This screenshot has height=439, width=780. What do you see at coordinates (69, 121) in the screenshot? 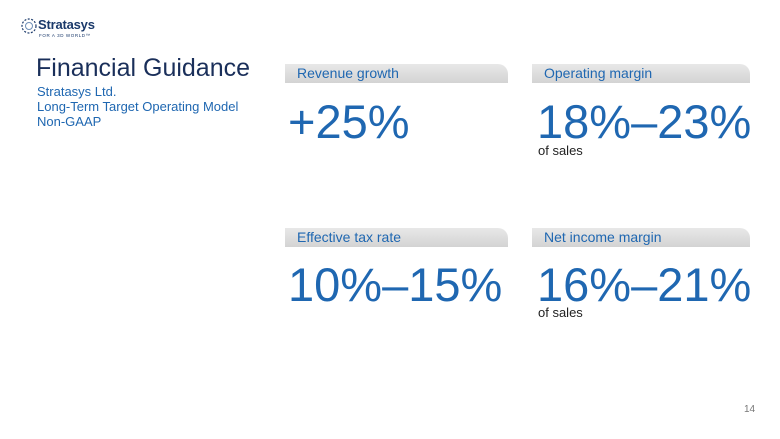
I see `subtitle-basis: Non-GAAP` at bounding box center [69, 121].